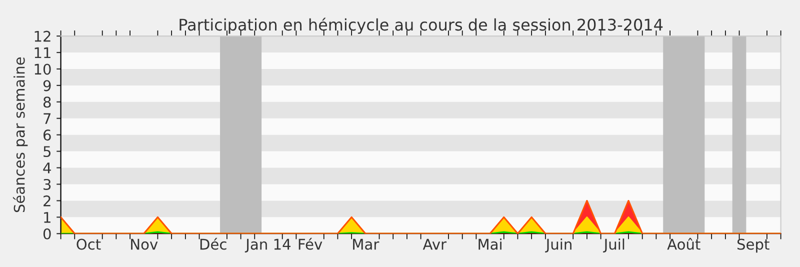 Image resolution: width=800 pixels, height=267 pixels. What do you see at coordinates (421, 26) in the screenshot?
I see `chart-title: Participation en hémicycle au cours de la session 2013-2014` at bounding box center [421, 26].